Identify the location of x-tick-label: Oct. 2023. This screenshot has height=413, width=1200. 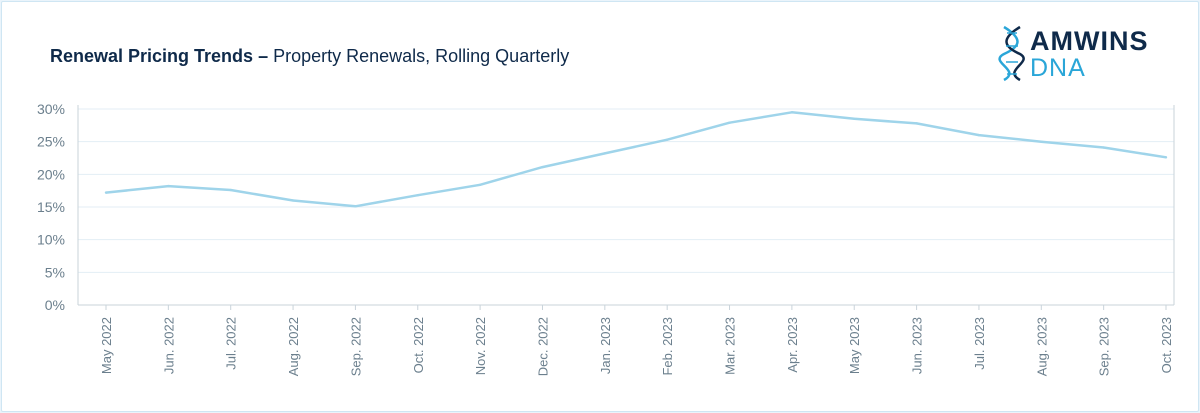
(1166, 345).